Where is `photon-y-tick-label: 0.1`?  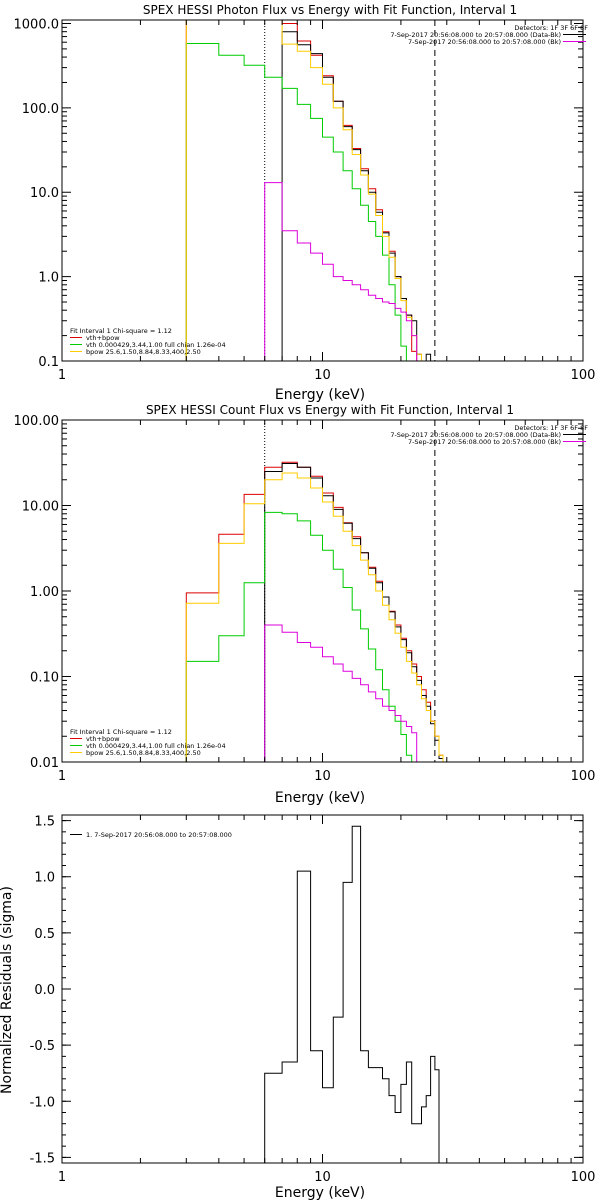
photon-y-tick-label: 0.1 is located at coordinates (48, 362).